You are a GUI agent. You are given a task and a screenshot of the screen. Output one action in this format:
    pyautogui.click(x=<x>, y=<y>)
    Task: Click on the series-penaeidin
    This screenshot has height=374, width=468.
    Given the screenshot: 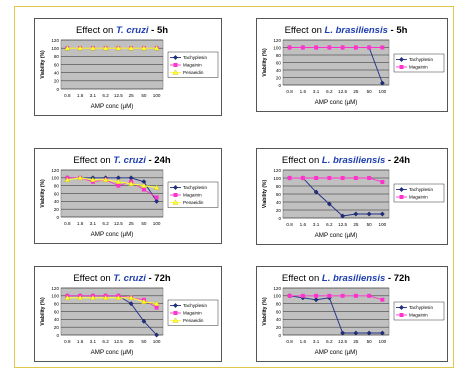 What is the action you would take?
    pyautogui.click(x=112, y=48)
    